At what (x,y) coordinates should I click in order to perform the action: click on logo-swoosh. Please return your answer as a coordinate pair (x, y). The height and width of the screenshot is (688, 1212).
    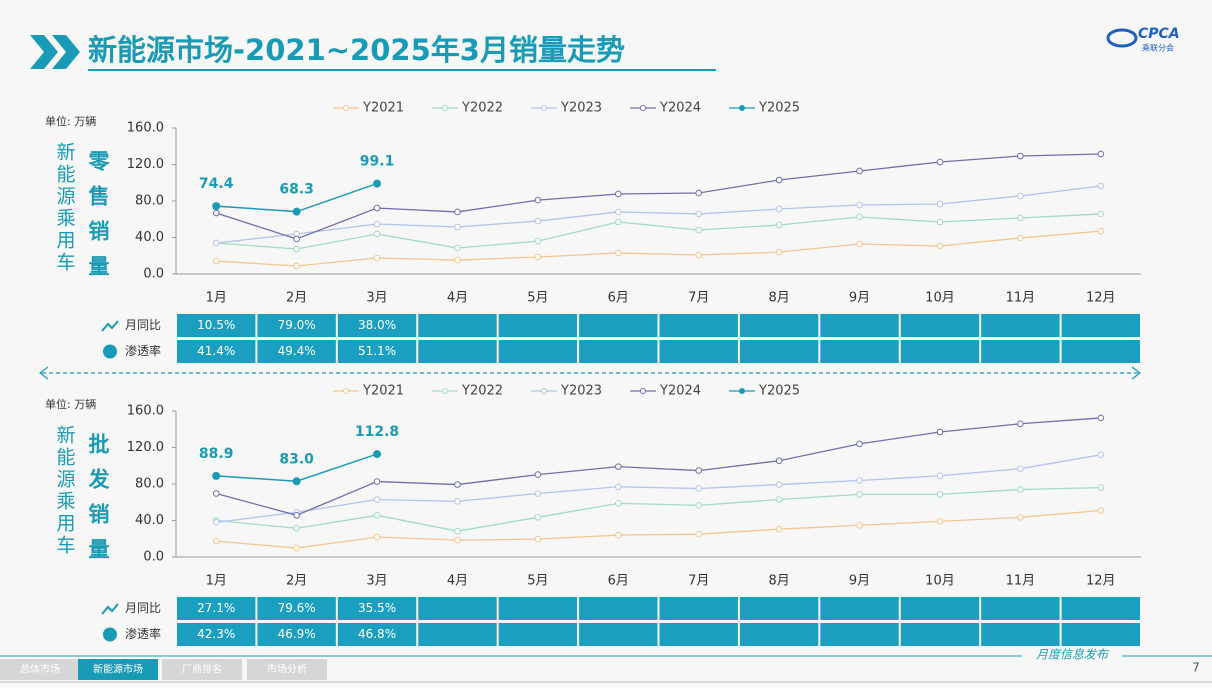
    Looking at the image, I should click on (1122, 38).